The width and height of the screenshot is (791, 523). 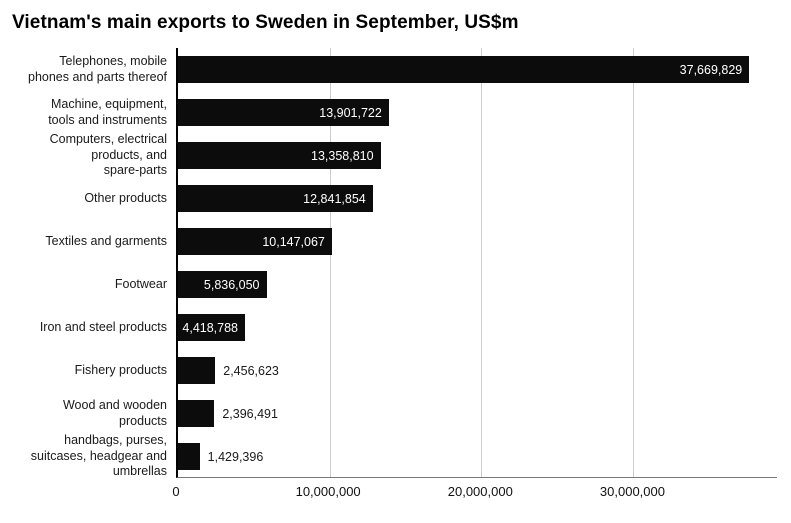 What do you see at coordinates (114, 412) in the screenshot?
I see `category-label: Wood and wooden products` at bounding box center [114, 412].